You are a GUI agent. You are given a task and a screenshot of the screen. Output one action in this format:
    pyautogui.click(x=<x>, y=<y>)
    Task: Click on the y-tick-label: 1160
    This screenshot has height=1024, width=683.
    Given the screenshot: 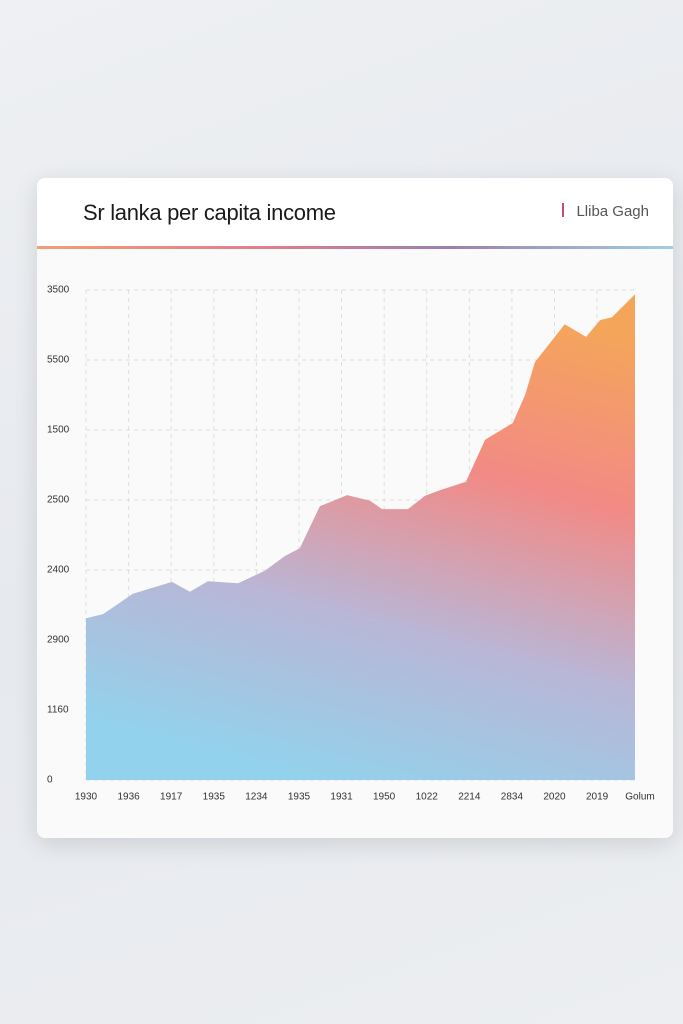 What is the action you would take?
    pyautogui.click(x=58, y=710)
    